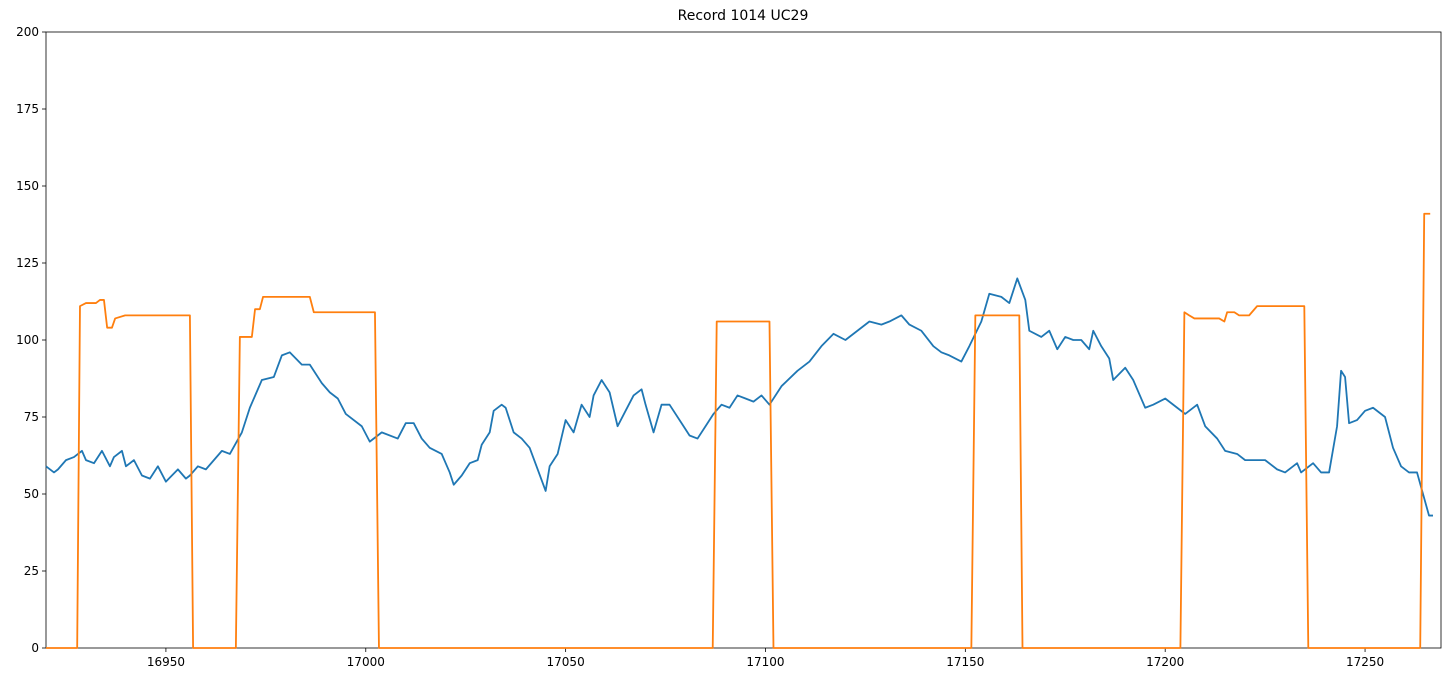 This screenshot has height=682, width=1451. I want to click on y-tick-label: 200, so click(27, 32).